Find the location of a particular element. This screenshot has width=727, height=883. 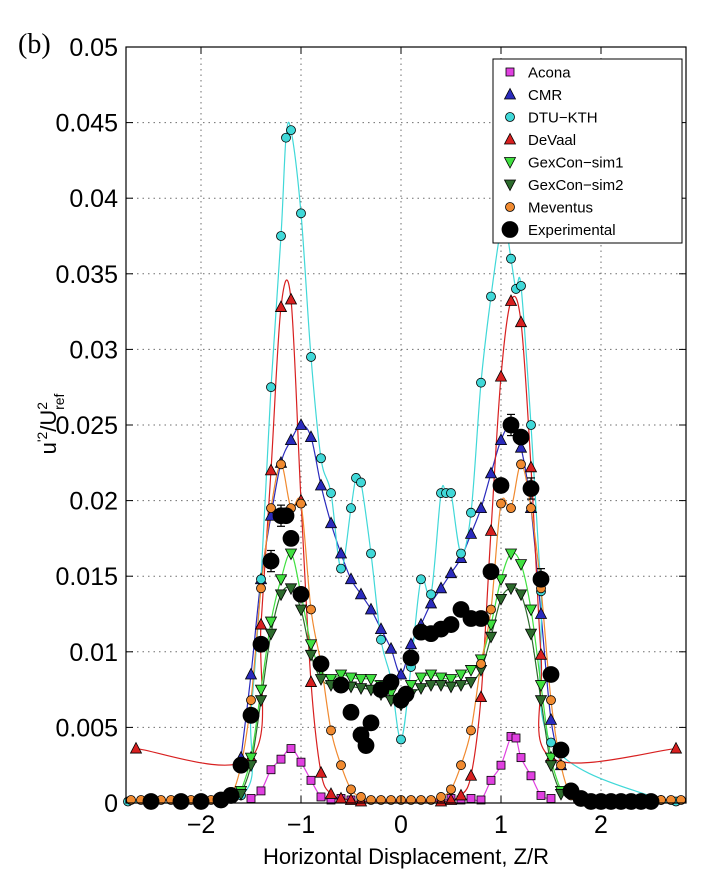

legend-marker-gexcon-sim2 is located at coordinates (510, 185).